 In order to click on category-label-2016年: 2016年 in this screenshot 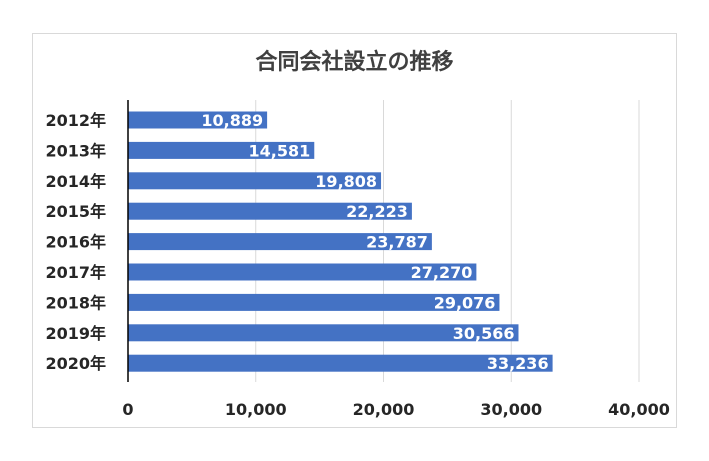, I will do `click(75, 242)`.